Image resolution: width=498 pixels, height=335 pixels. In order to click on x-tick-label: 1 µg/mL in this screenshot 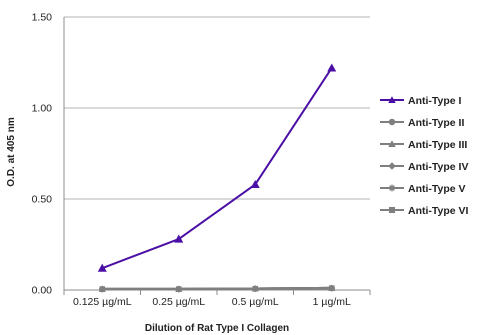, I will do `click(332, 302)`.